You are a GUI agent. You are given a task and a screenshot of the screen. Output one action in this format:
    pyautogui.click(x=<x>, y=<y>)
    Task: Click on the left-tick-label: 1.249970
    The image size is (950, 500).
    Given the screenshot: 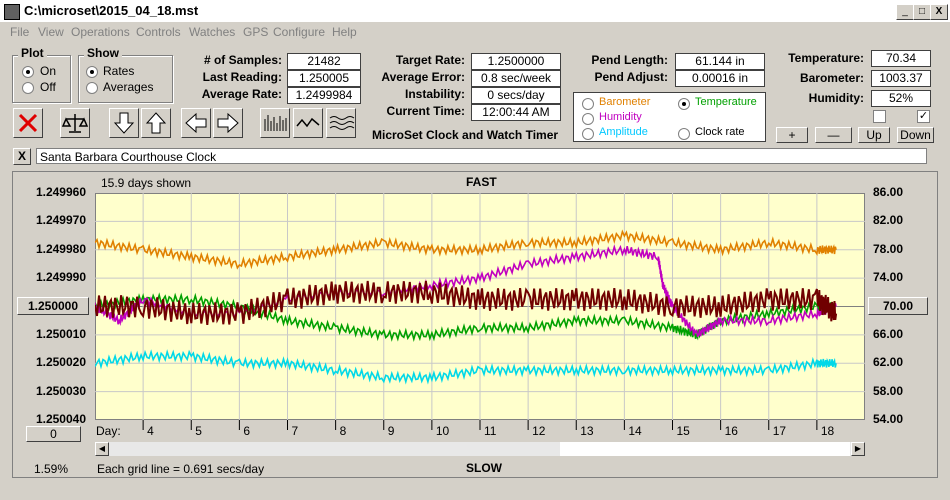 What is the action you would take?
    pyautogui.click(x=60, y=220)
    